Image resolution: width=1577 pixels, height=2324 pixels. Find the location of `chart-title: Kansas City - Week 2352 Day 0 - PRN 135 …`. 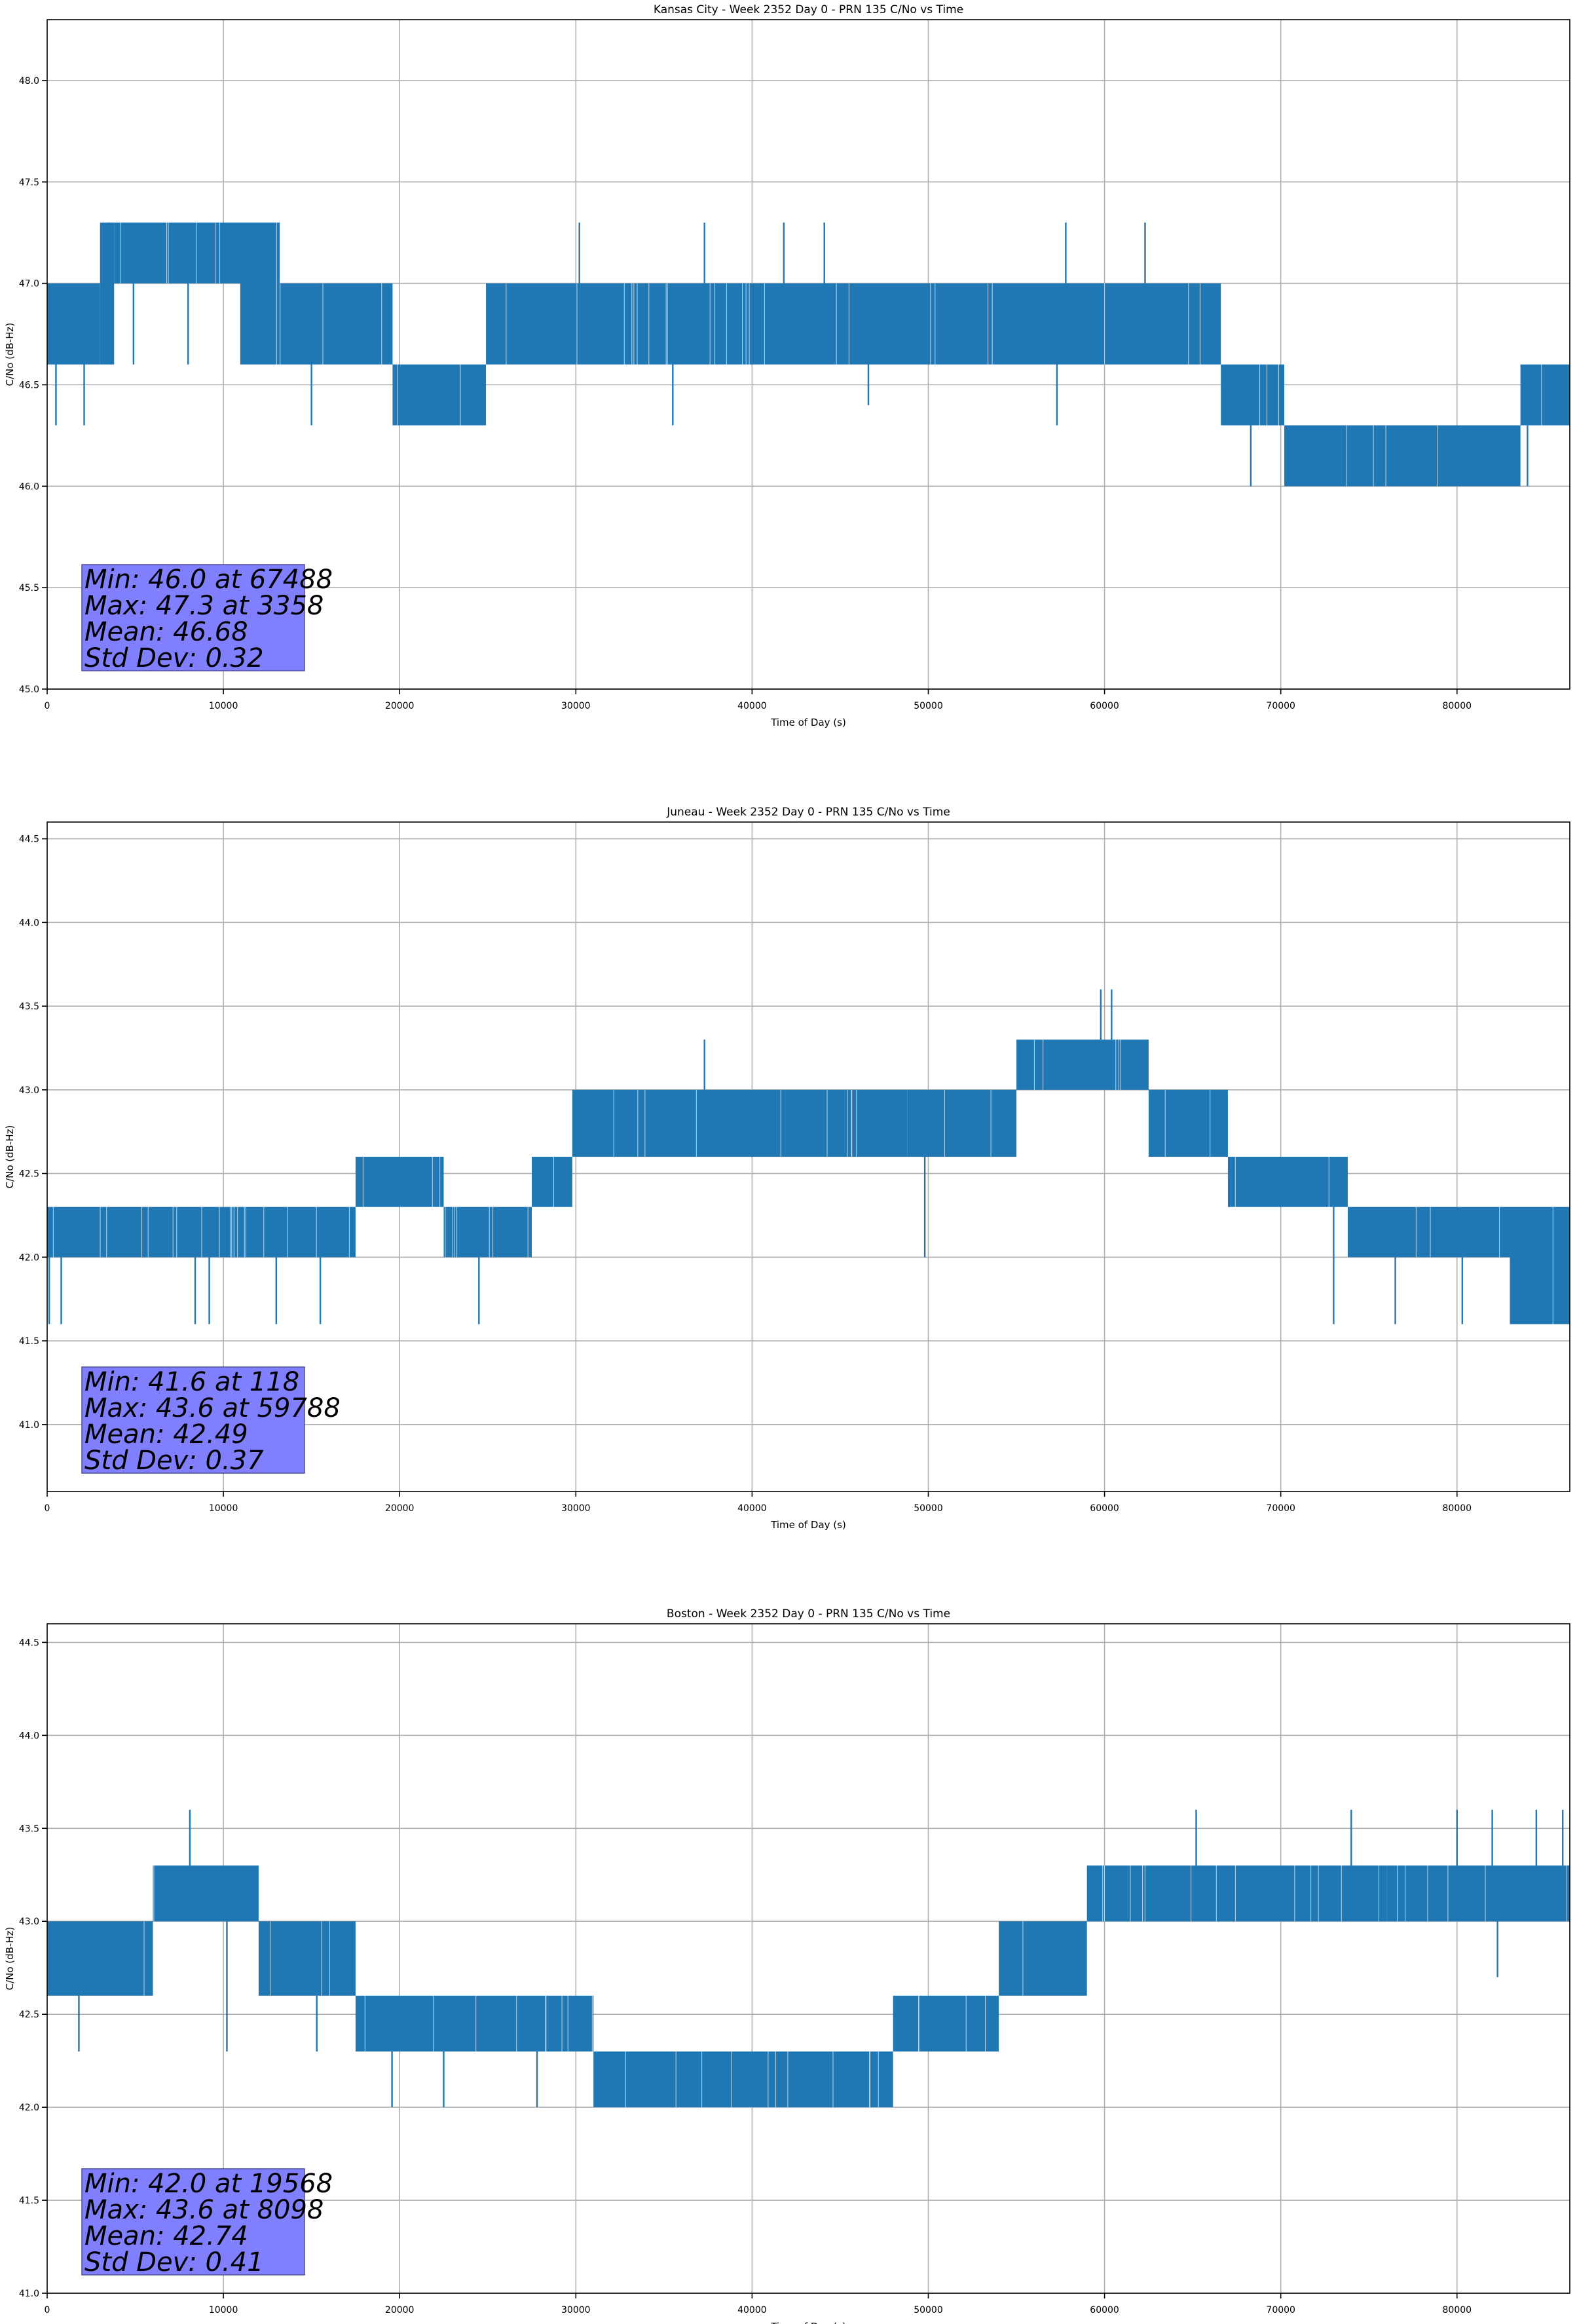

chart-title: Kansas City - Week 2352 Day 0 - PRN 135 … is located at coordinates (808, 9).